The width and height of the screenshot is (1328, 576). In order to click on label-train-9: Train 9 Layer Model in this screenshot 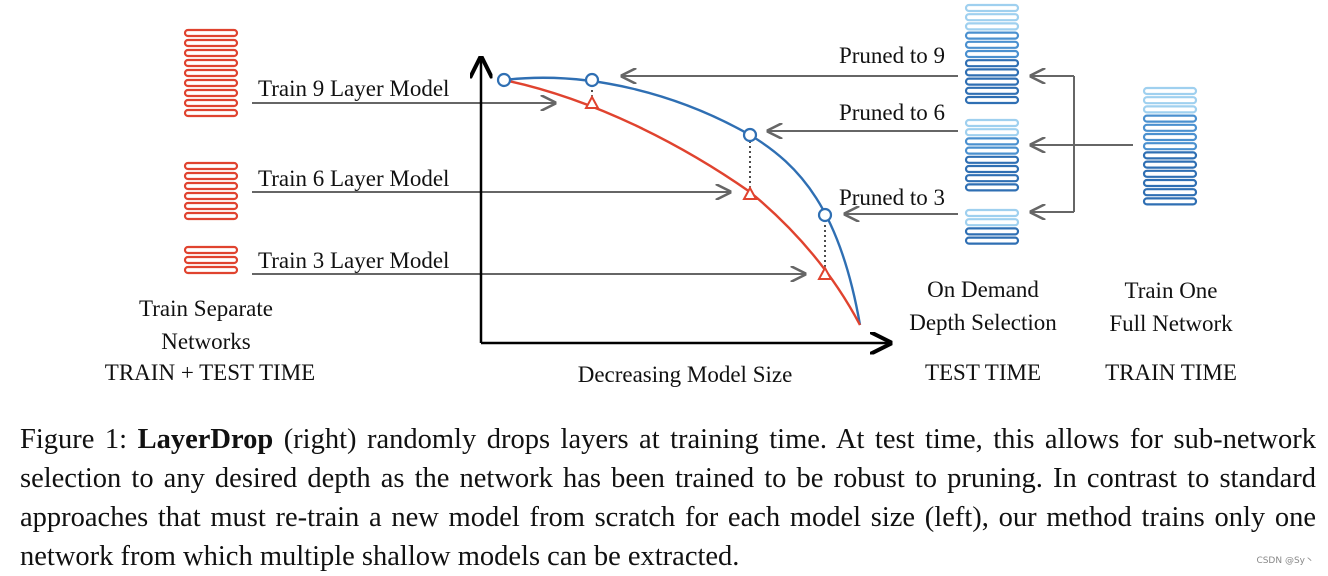, I will do `click(353, 88)`.